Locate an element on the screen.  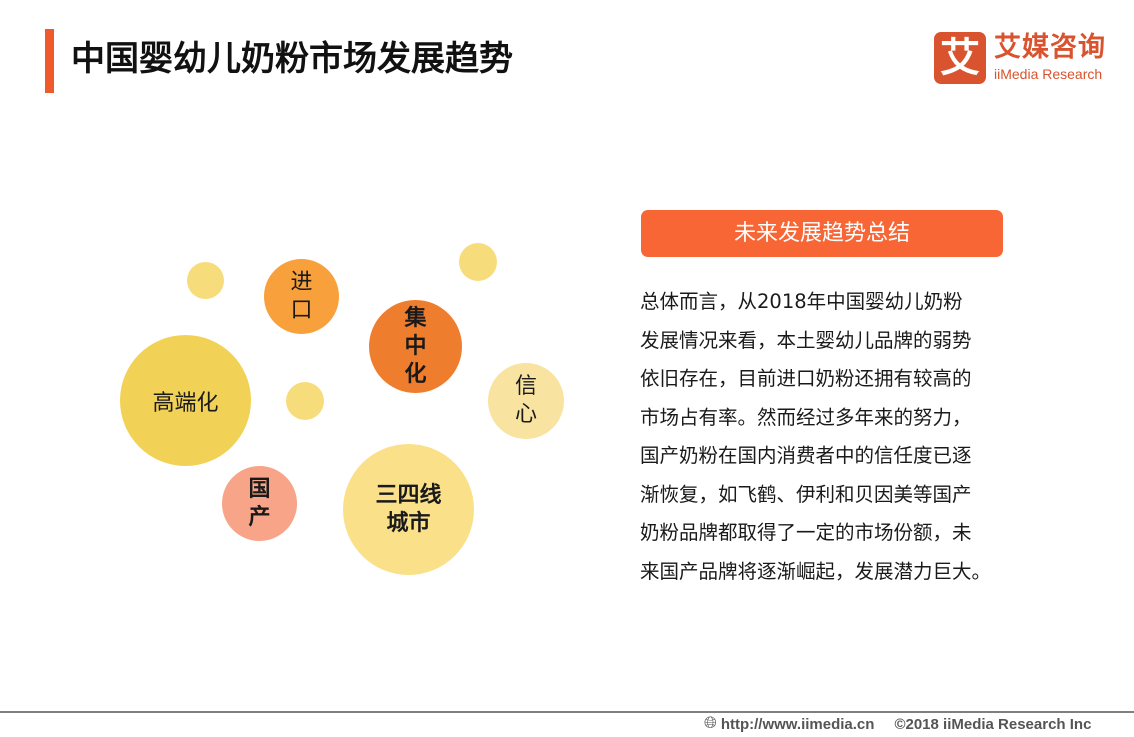
bubble-label: 集 is located at coordinates (415, 318).